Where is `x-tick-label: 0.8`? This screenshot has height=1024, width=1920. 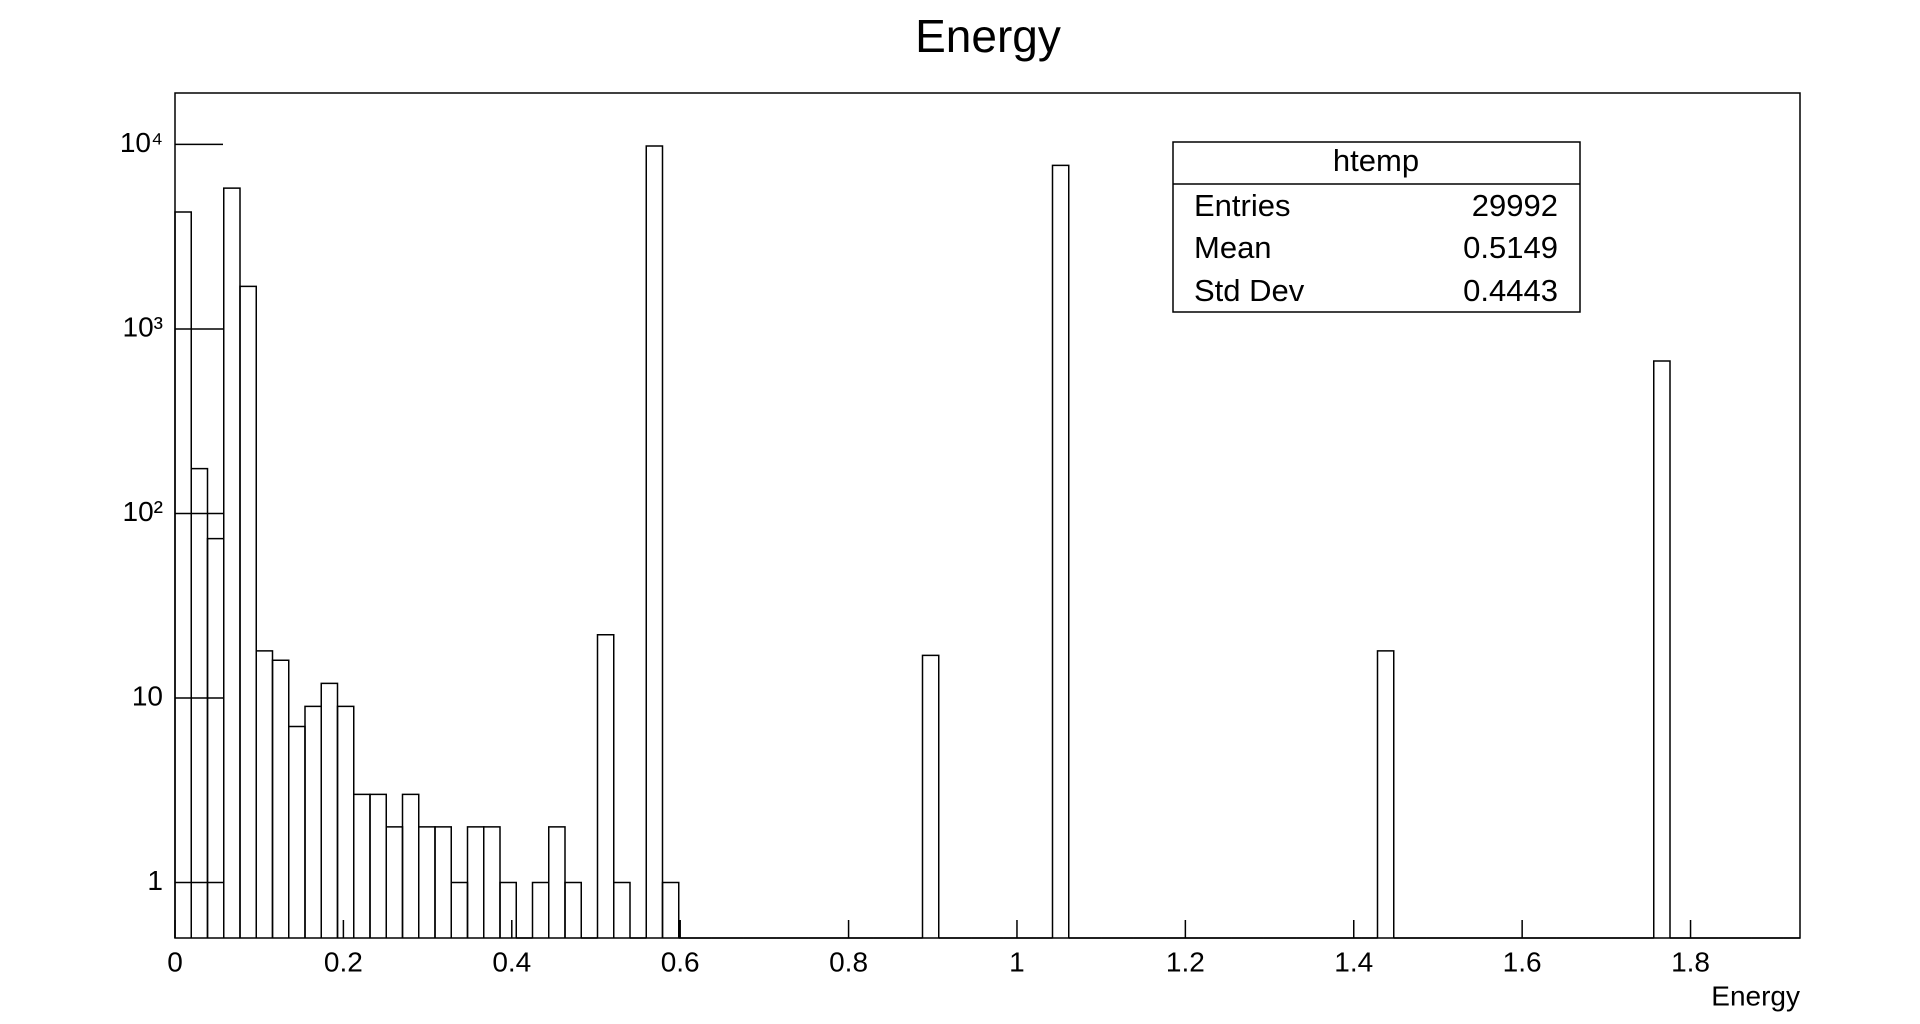 x-tick-label: 0.8 is located at coordinates (848, 961).